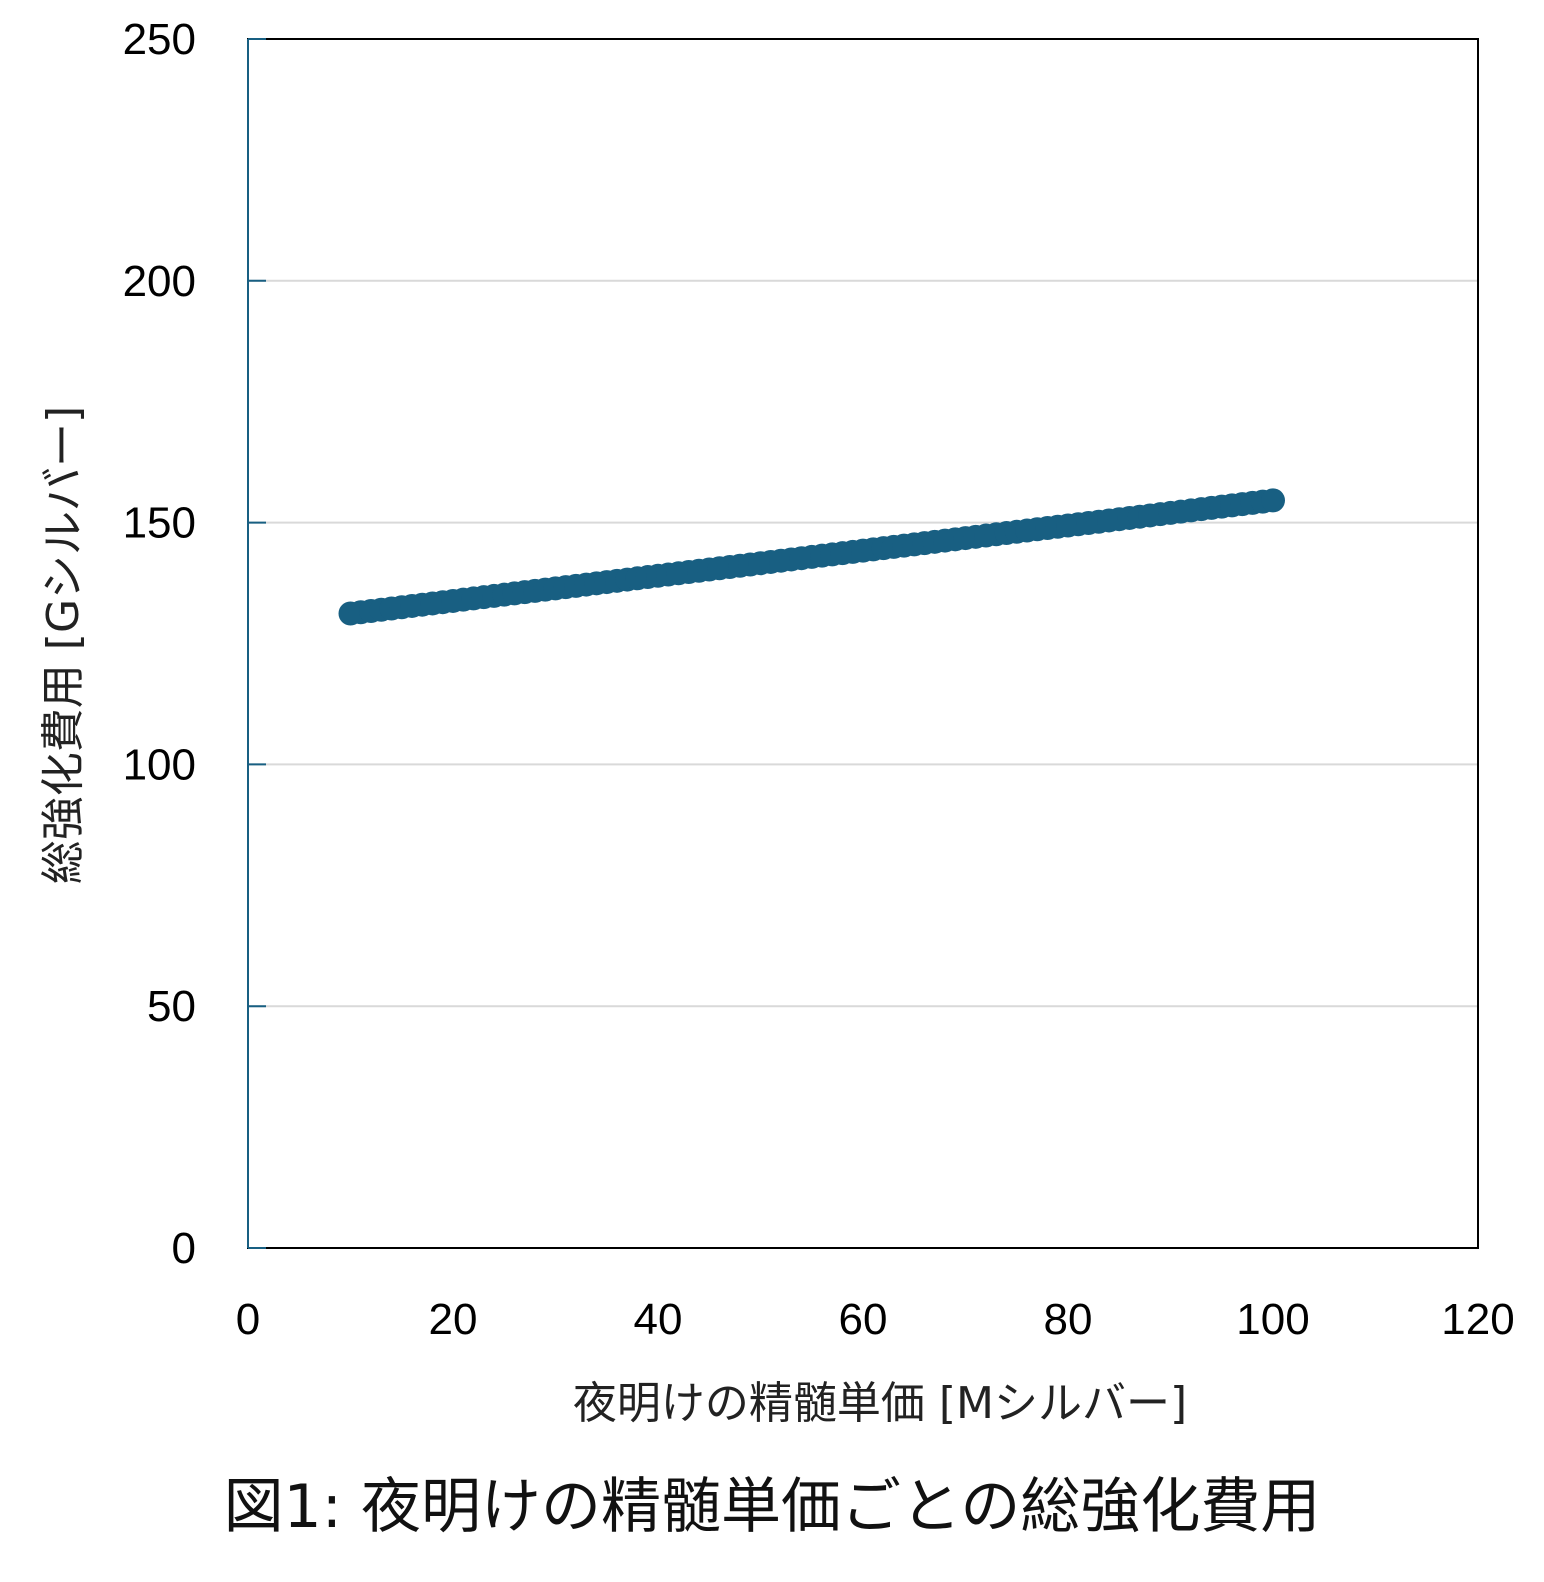 This screenshot has width=1544, height=1582. I want to click on y-tick-label-150: 150, so click(159, 523).